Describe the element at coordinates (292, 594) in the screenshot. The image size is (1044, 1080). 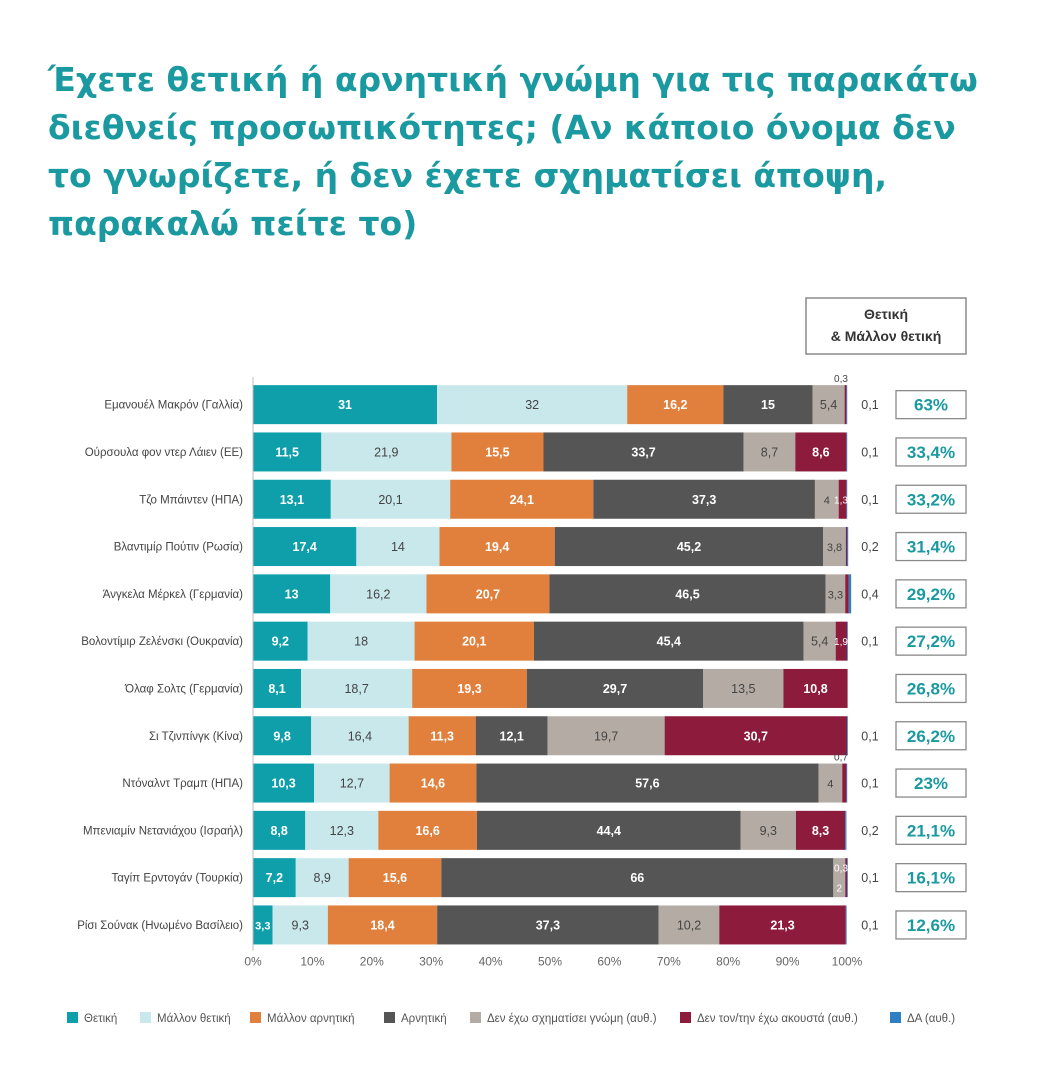
I see `data-label: 13` at that location.